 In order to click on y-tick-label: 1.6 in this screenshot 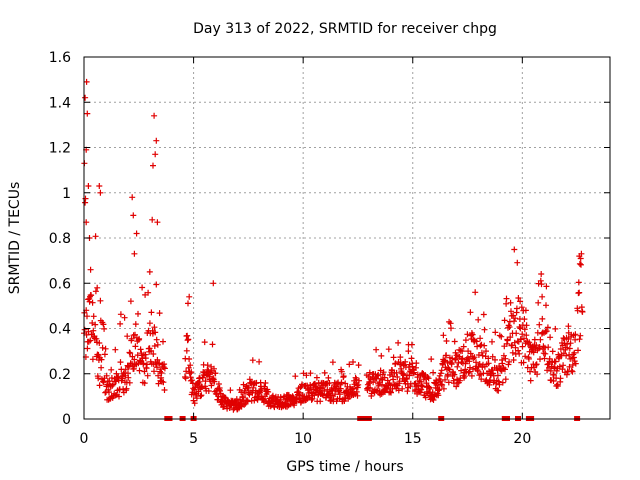, I will do `click(60, 58)`.